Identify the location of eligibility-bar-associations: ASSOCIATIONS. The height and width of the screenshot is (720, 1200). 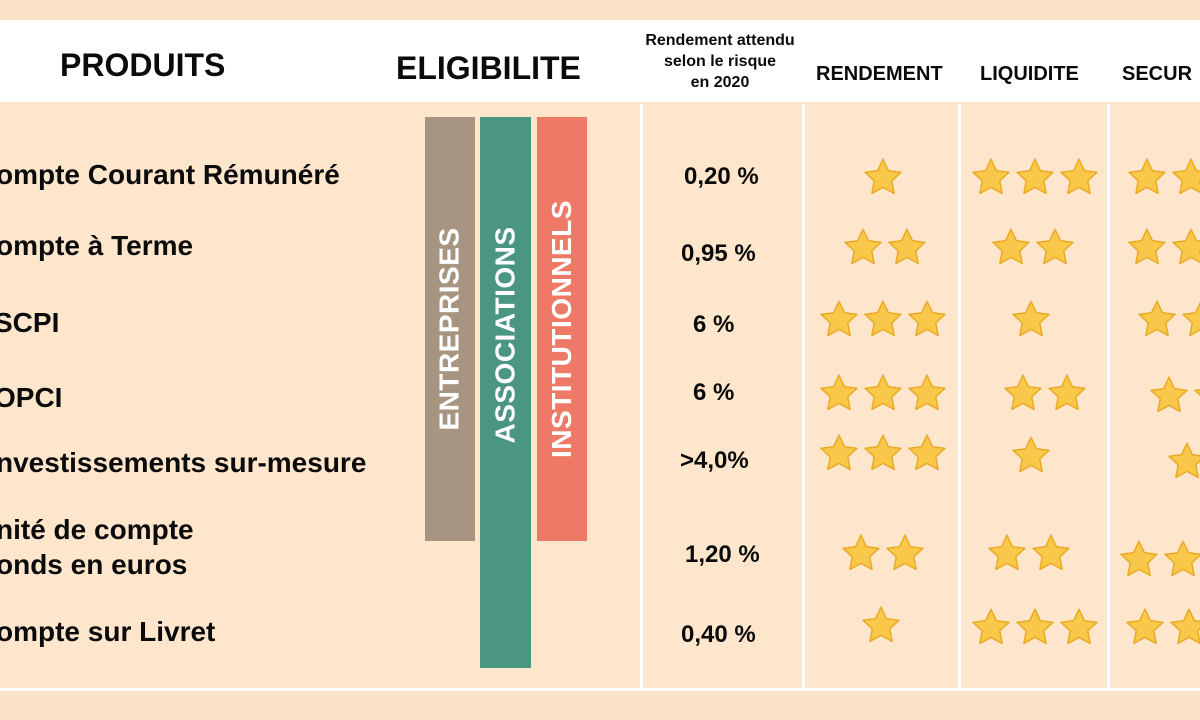
(505, 392).